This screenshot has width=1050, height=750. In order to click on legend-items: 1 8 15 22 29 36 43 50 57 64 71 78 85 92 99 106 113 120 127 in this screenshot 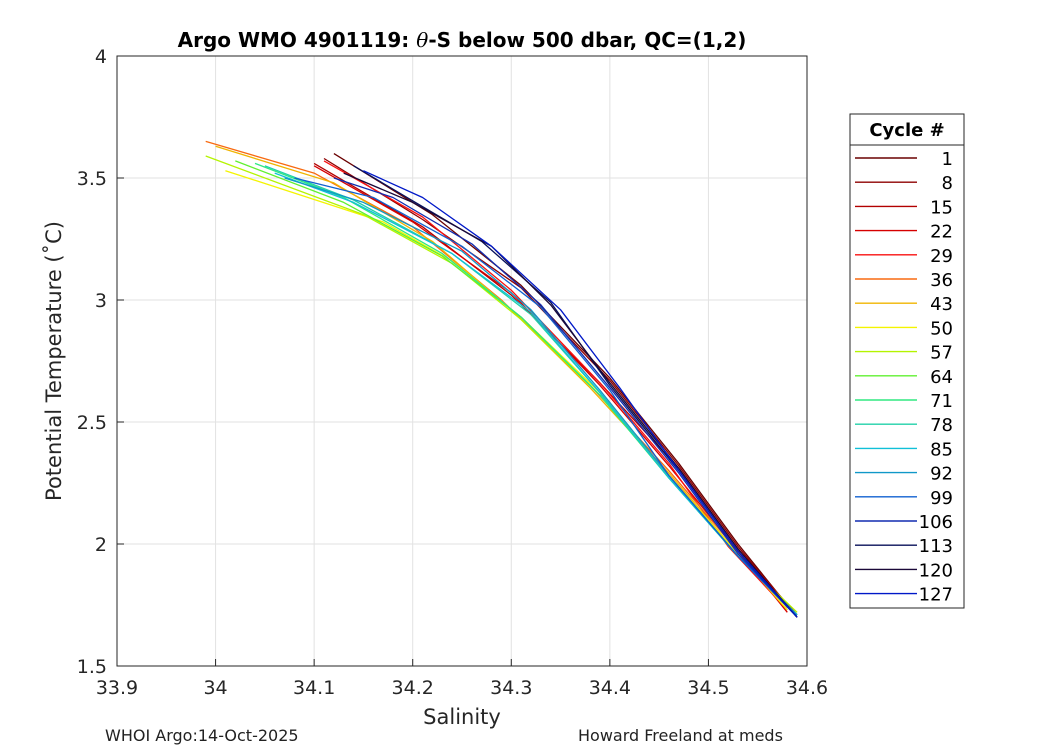, I will do `click(904, 377)`.